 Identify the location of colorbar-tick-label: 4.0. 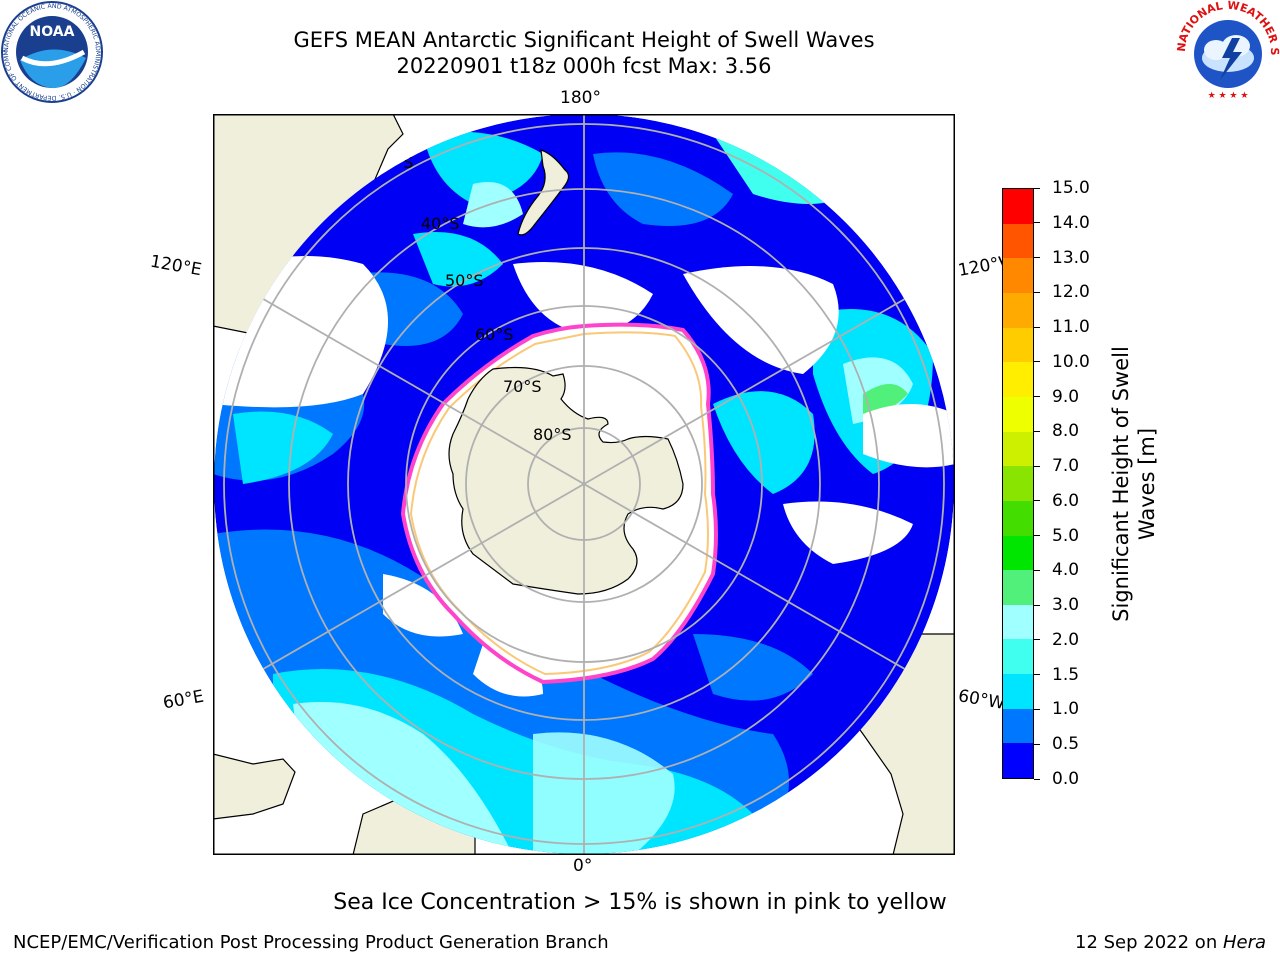
(1066, 570).